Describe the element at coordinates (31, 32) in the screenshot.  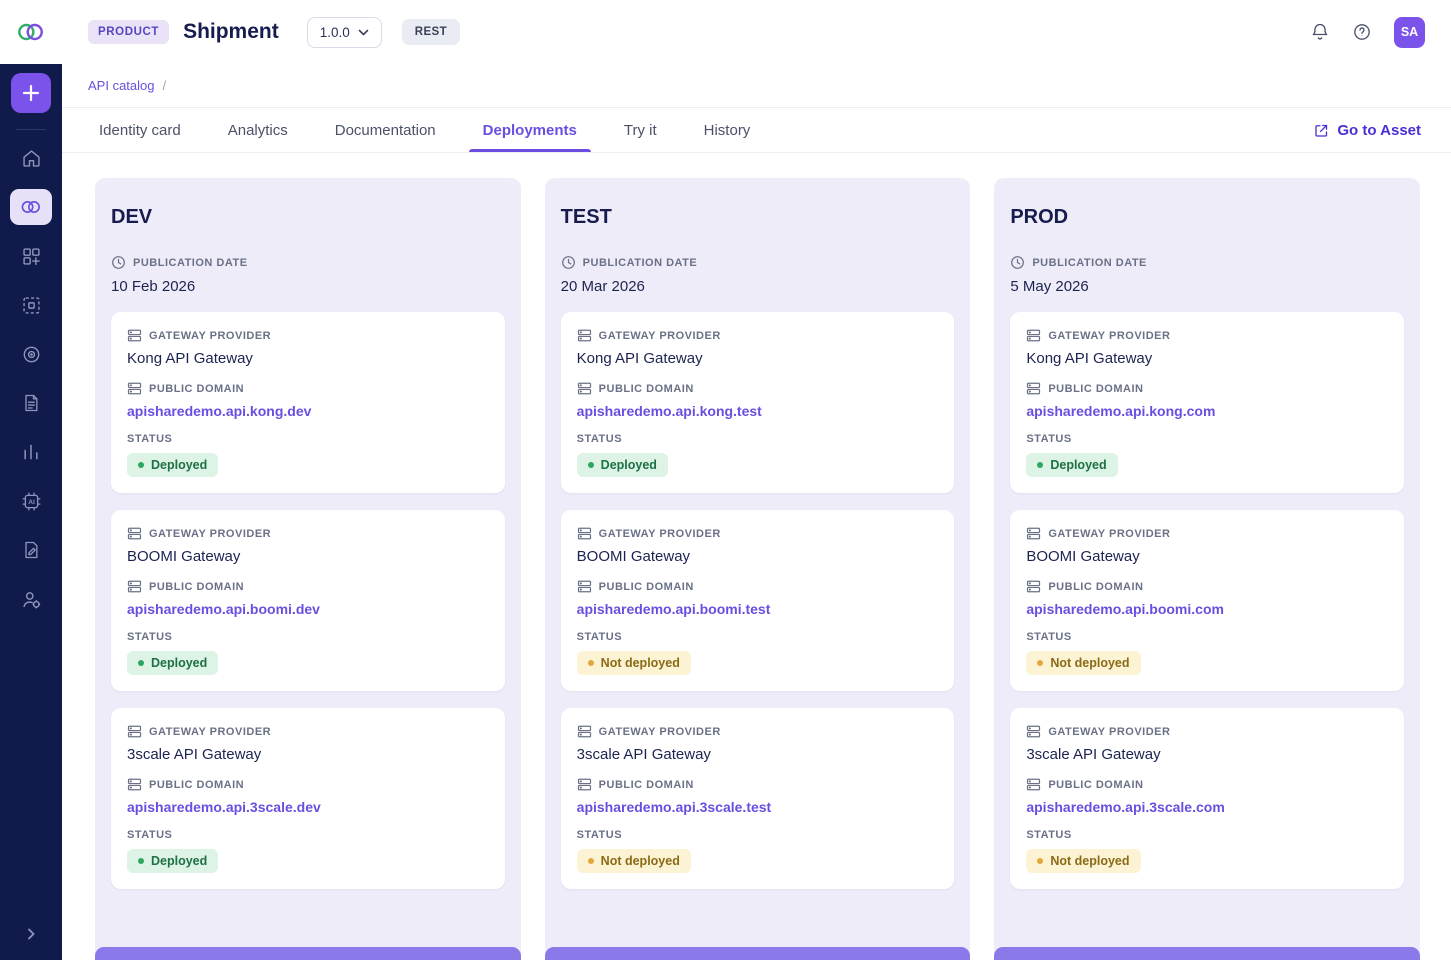
I see `app-logo` at that location.